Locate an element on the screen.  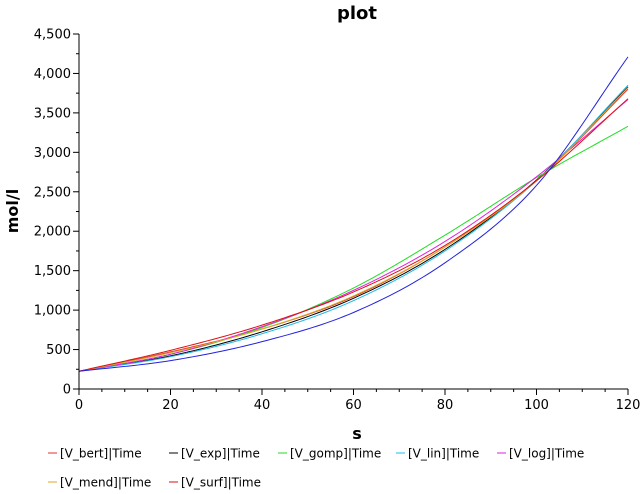
y-tick-label: 1,500 is located at coordinates (52, 271).